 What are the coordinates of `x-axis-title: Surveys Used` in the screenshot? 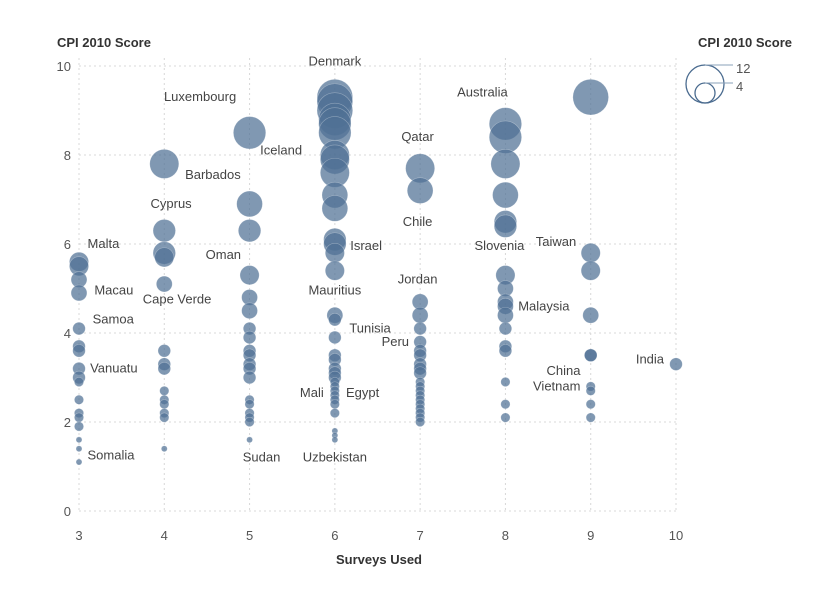 It's located at (379, 559).